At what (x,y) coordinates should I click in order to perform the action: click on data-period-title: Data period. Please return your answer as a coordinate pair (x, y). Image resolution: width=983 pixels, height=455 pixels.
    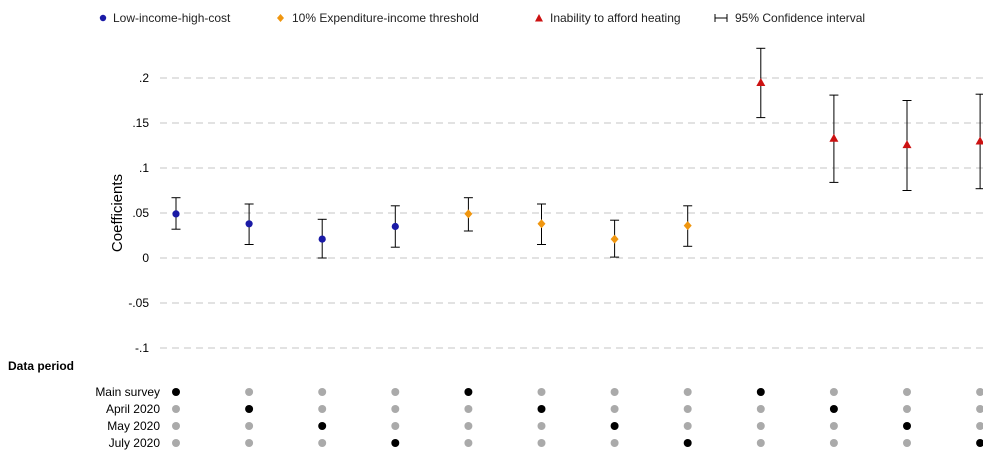
    Looking at the image, I should click on (41, 366).